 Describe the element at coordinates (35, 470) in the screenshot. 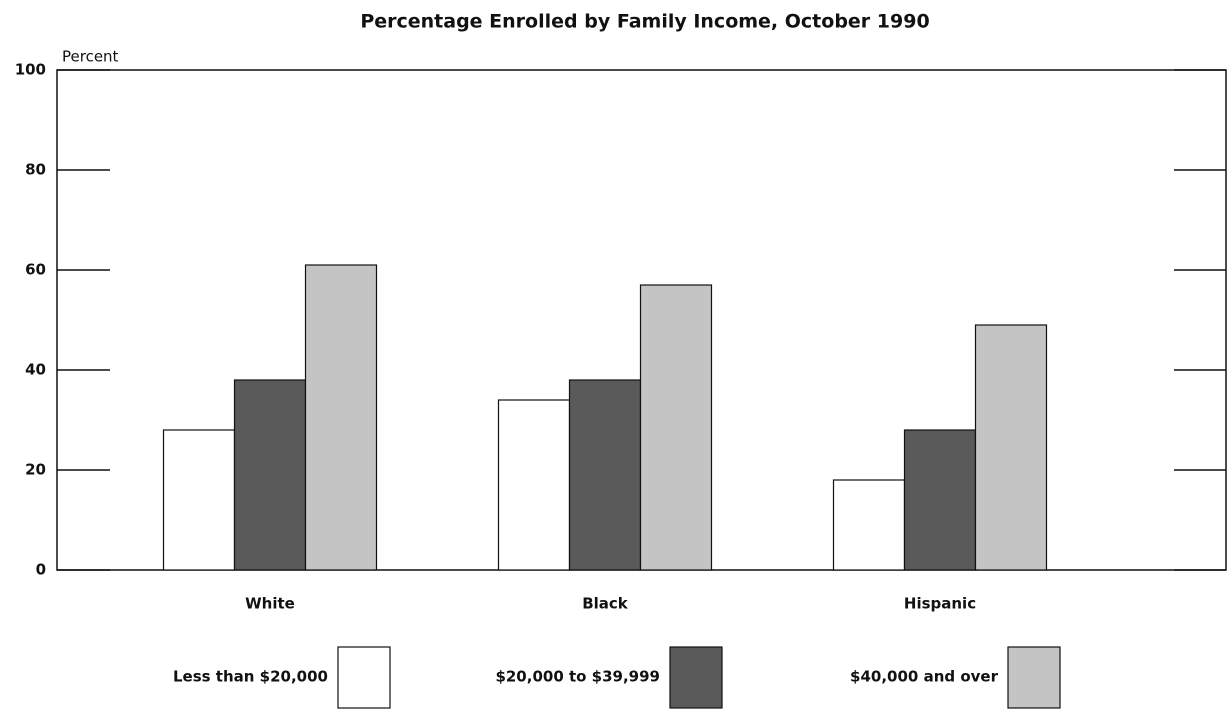

I see `y-tick-label: 20` at that location.